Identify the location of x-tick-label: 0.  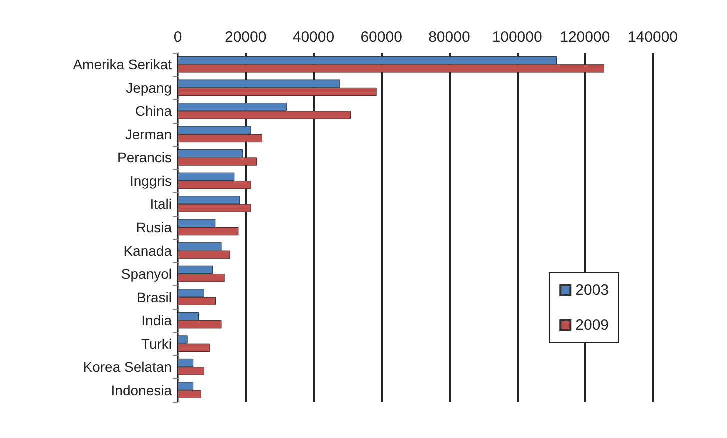
(178, 37).